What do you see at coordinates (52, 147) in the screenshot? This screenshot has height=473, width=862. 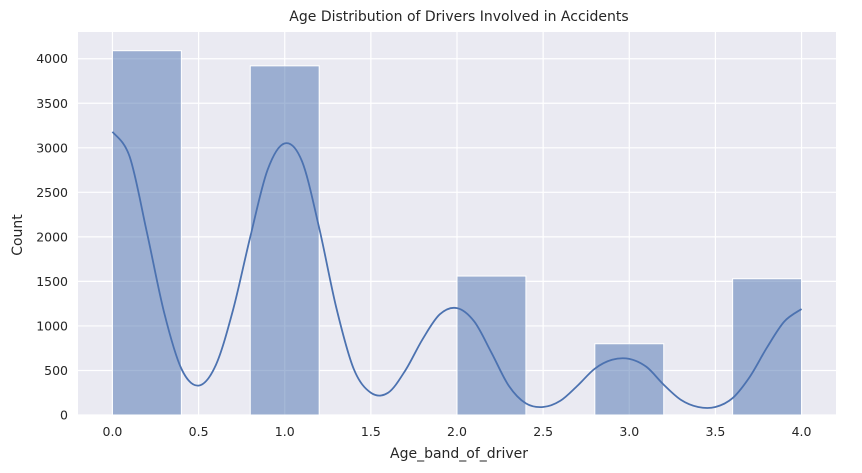 I see `y-tick-label: 3000` at bounding box center [52, 147].